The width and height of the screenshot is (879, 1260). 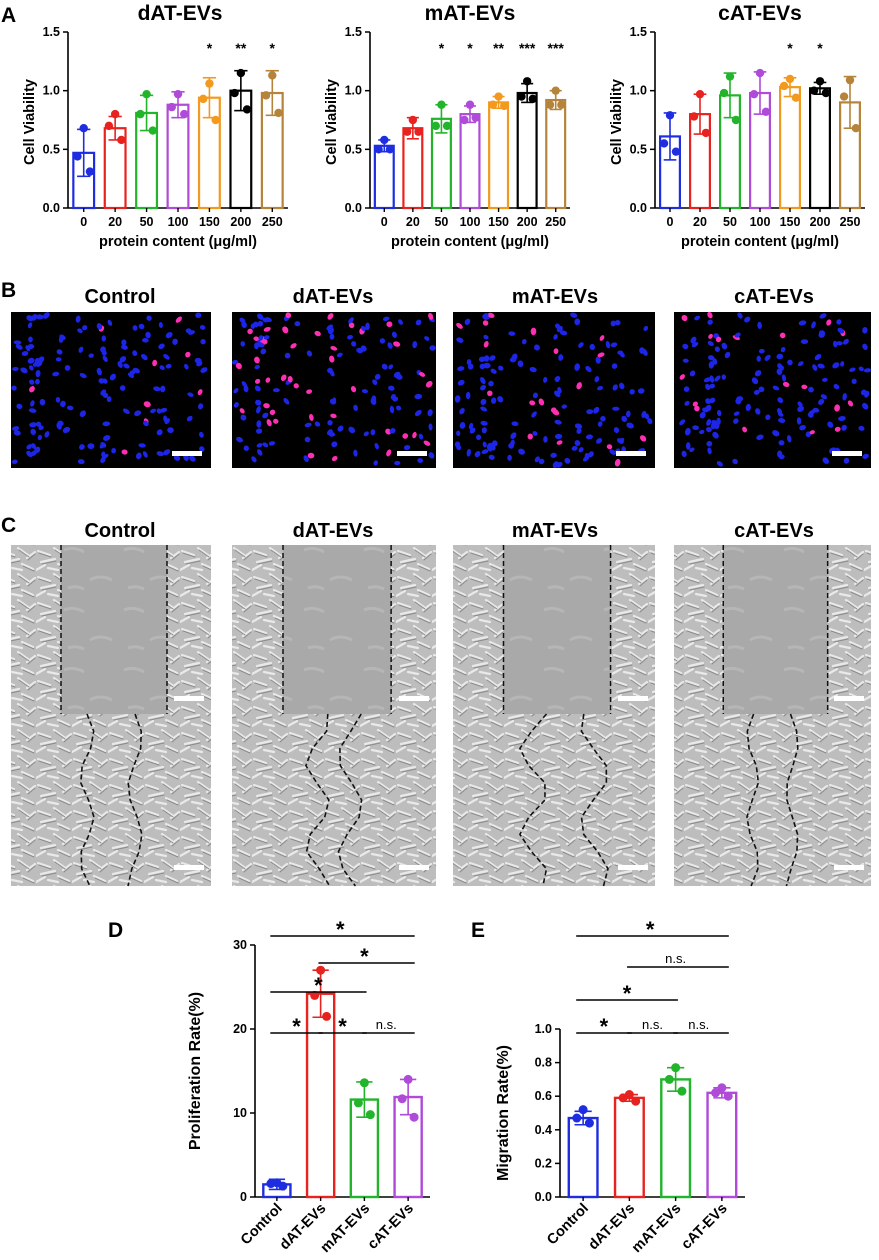 I want to click on scale-bar, so click(x=414, y=698).